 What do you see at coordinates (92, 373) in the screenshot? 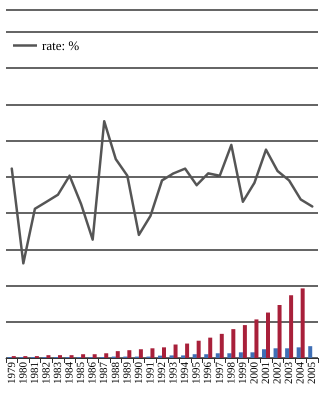
I see `x-tick-label: 1986` at bounding box center [92, 373].